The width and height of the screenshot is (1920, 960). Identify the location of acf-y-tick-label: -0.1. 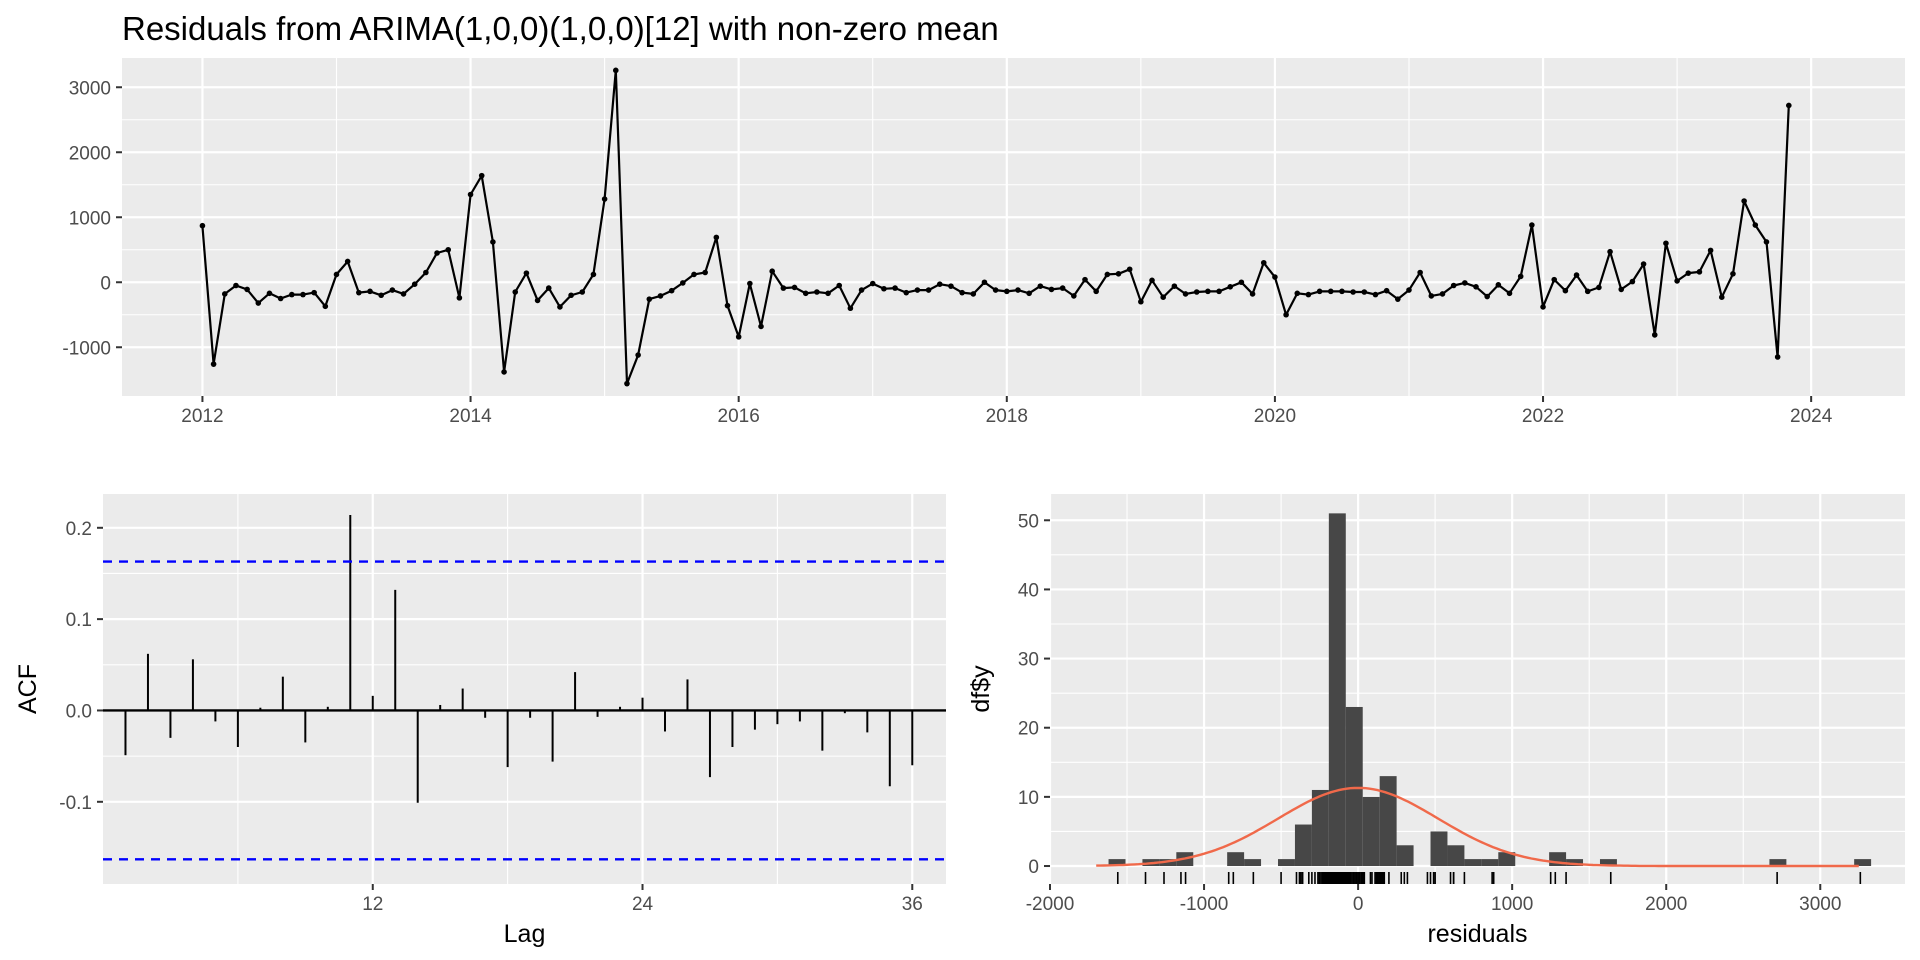
(75, 803).